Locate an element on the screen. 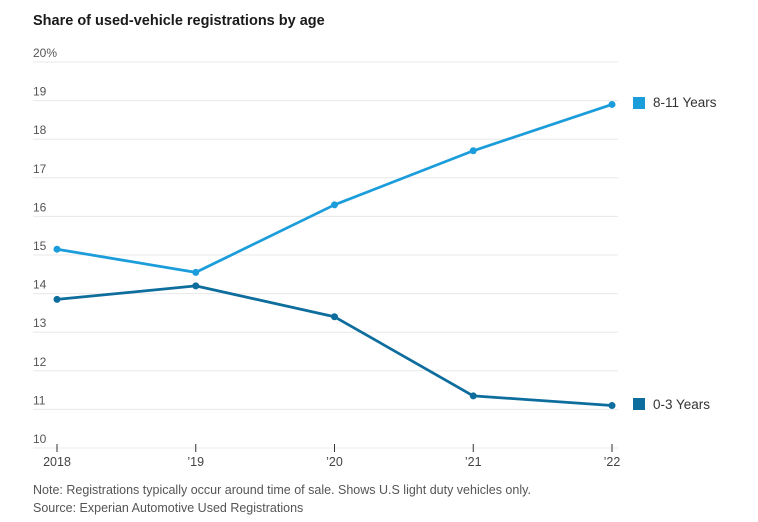 This screenshot has width=758, height=522. legend-item-8-11-years: 8-11 Years is located at coordinates (675, 102).